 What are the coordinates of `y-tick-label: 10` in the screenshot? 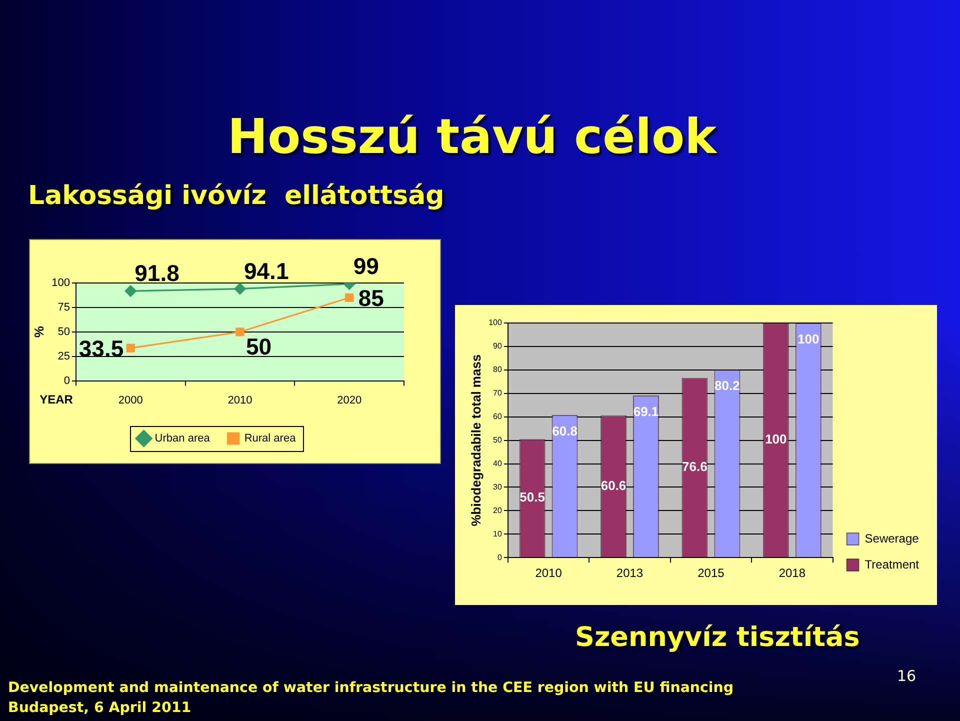 It's located at (497, 533).